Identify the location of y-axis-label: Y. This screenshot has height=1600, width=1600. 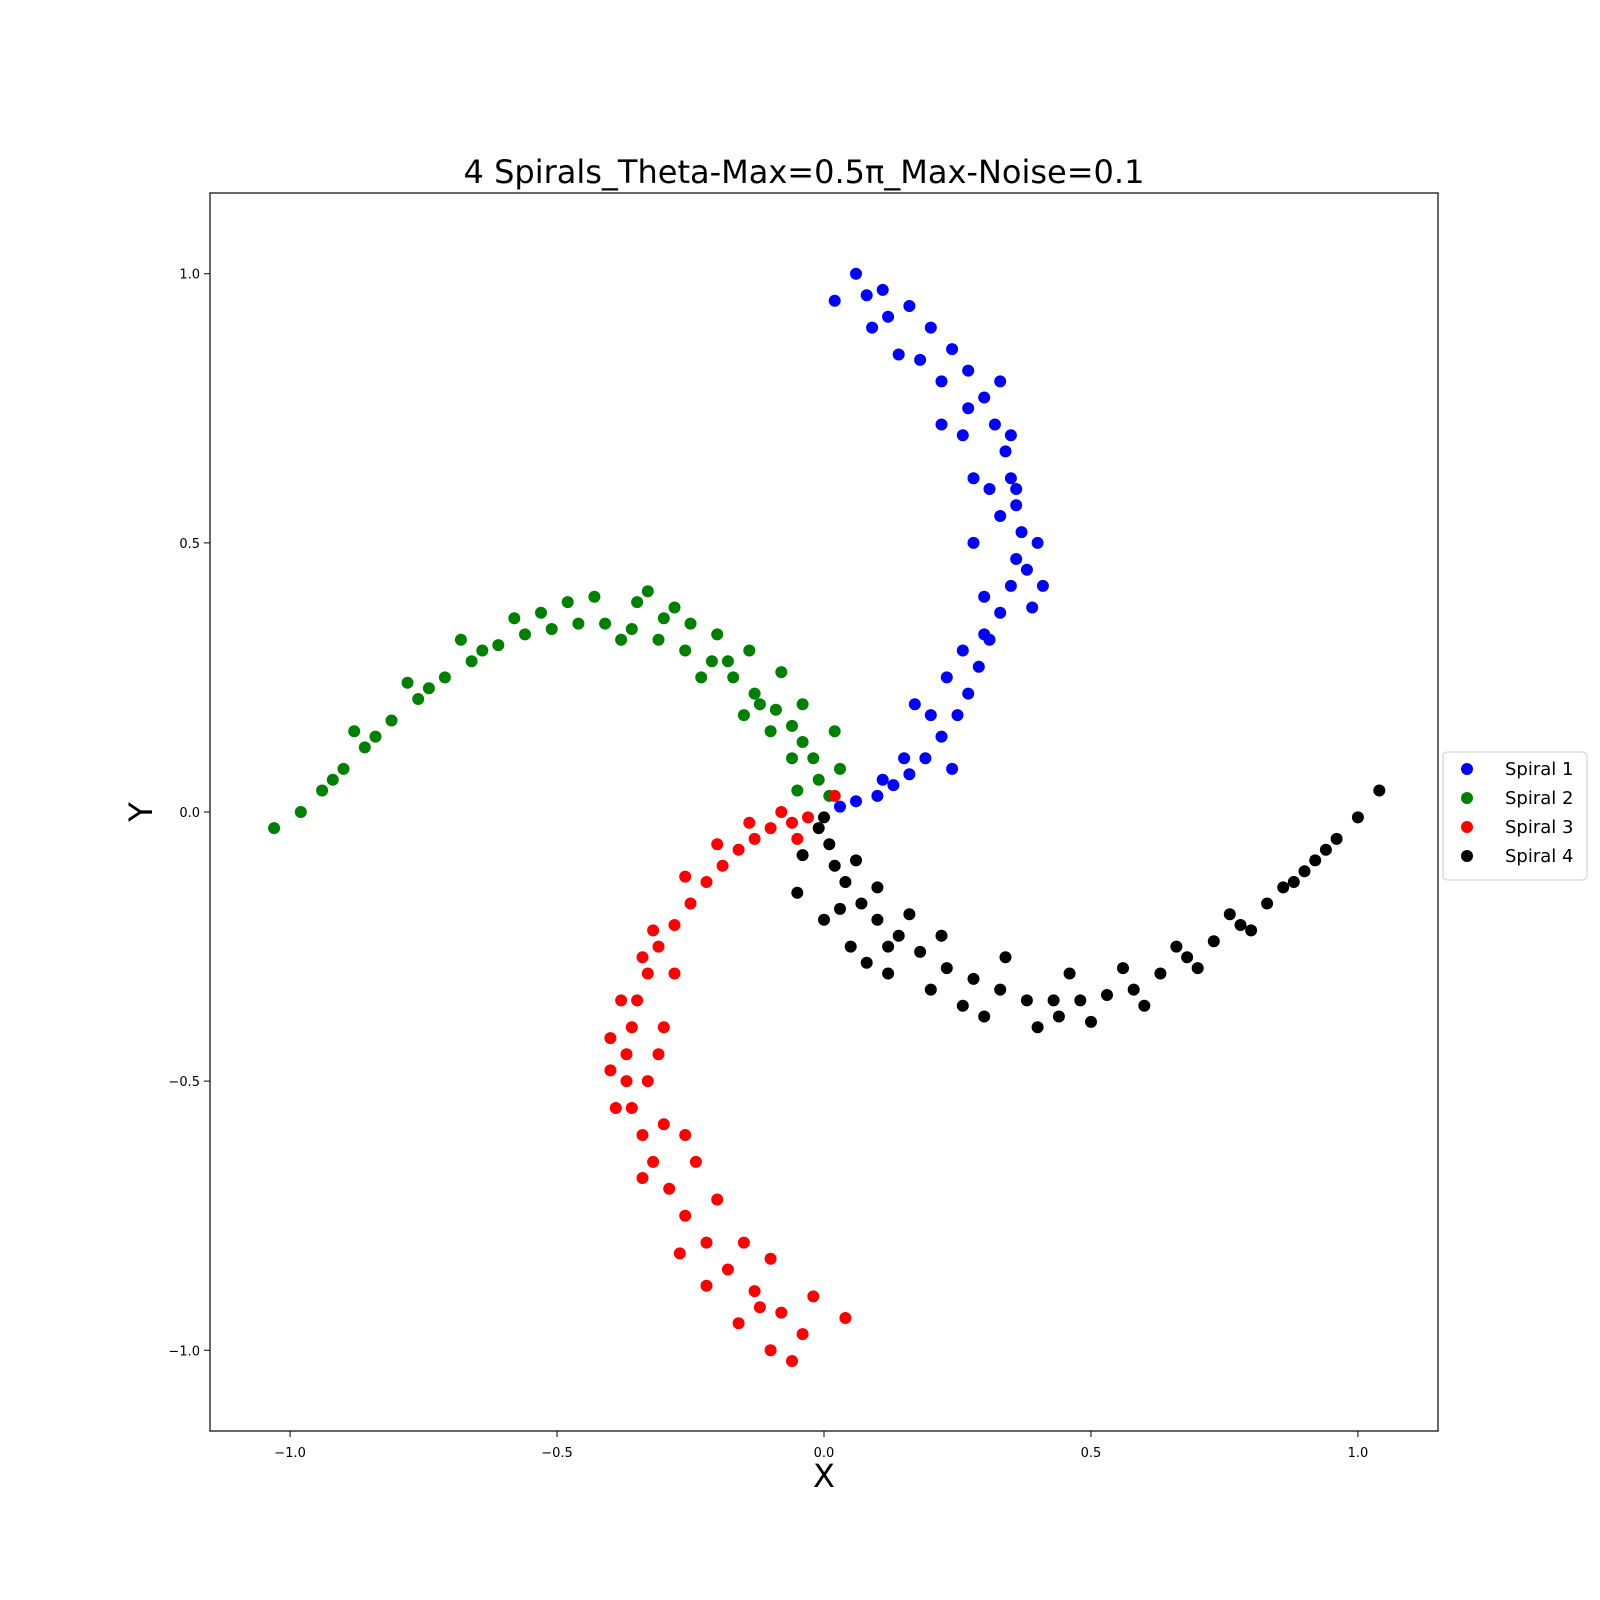
(141, 812).